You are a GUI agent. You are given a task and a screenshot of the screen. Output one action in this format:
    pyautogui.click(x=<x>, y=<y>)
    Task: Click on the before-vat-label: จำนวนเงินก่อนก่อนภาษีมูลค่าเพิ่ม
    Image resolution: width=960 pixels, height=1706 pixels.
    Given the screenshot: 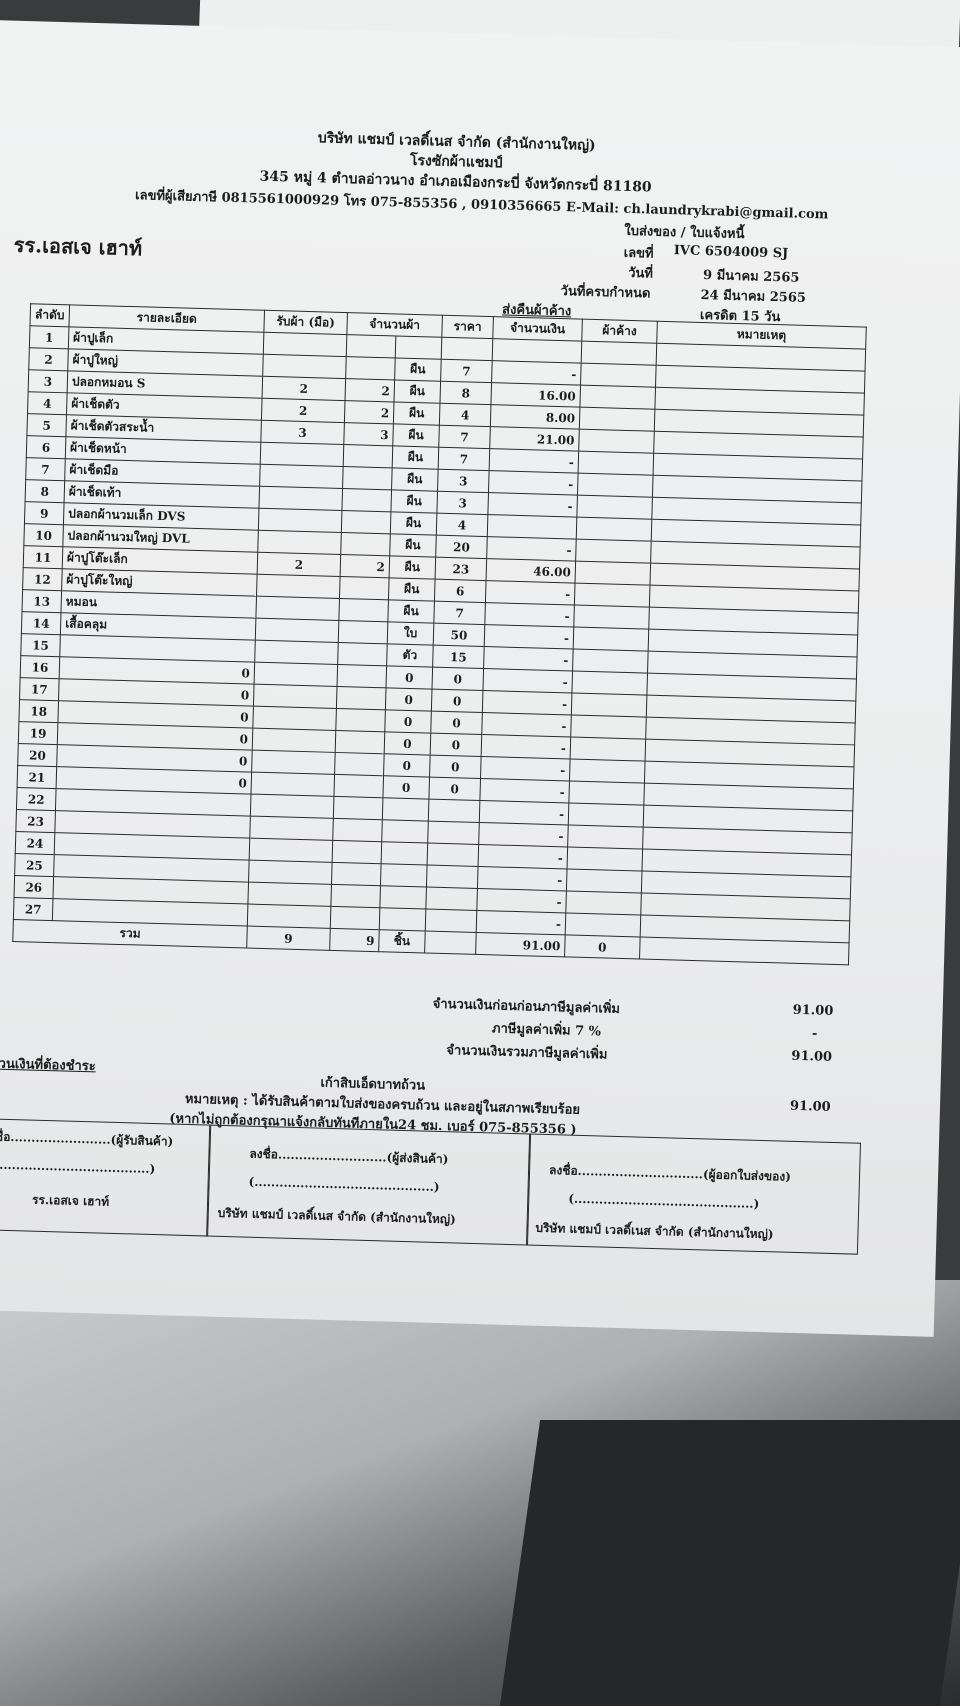 What is the action you would take?
    pyautogui.click(x=526, y=1006)
    